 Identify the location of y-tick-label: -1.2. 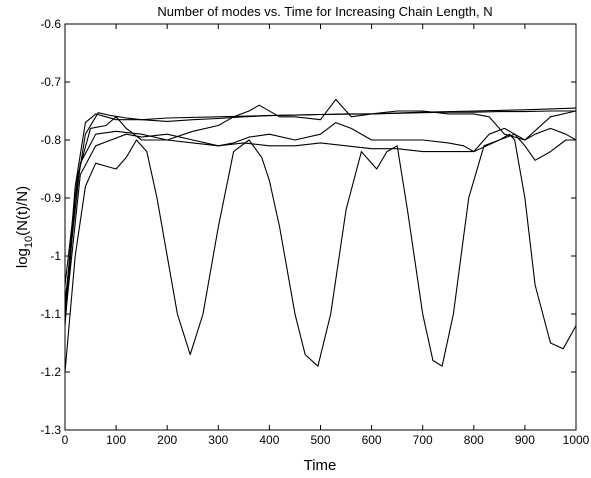
(50, 372).